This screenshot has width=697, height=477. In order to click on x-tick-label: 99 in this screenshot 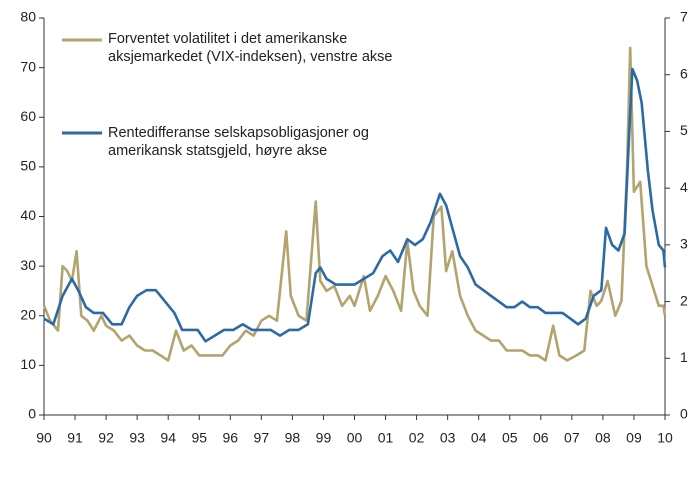, I will do `click(324, 438)`.